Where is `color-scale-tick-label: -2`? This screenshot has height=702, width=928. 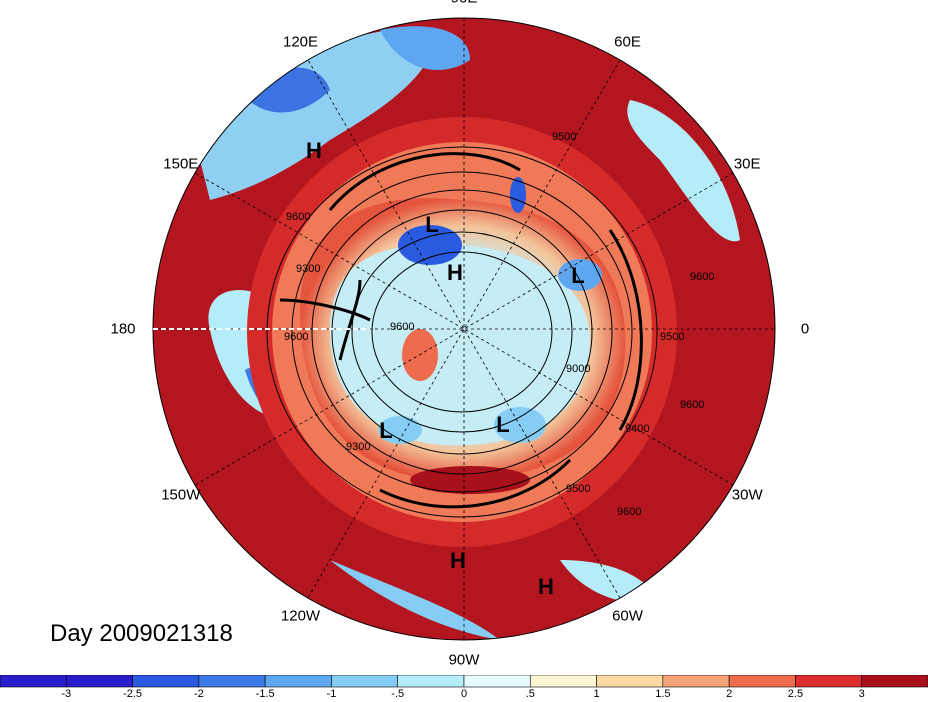 color-scale-tick-label: -2 is located at coordinates (198, 694).